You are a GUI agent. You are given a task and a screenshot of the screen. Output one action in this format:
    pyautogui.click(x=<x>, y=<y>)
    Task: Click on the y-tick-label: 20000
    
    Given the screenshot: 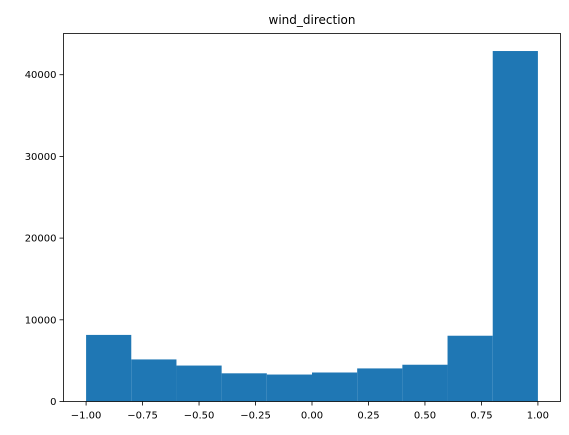 What is the action you would take?
    pyautogui.click(x=41, y=239)
    